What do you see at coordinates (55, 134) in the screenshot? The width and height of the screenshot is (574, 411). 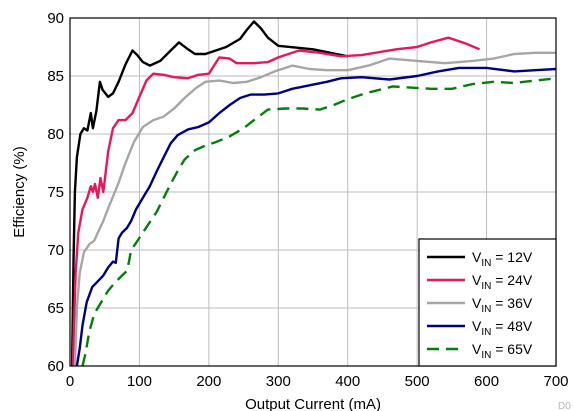 I see `y-tick-label: 80` at bounding box center [55, 134].